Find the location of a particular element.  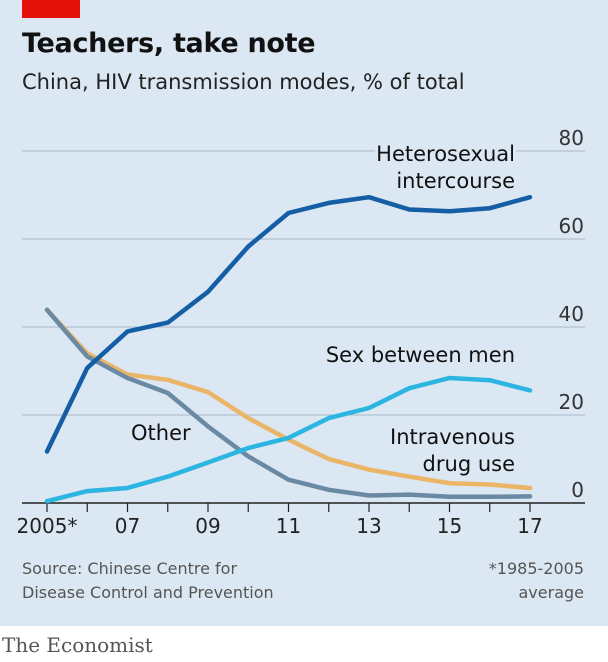

series-label: Intravenous is located at coordinates (452, 437).